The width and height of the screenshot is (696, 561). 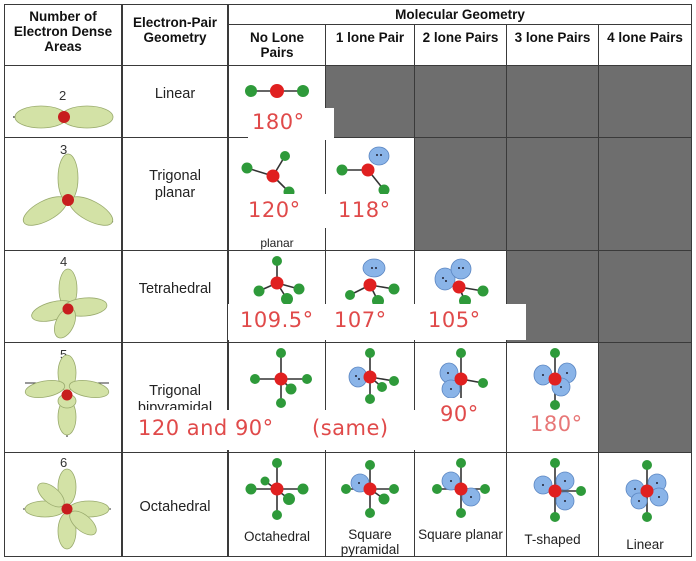 I want to click on bent-molecule-icon, so click(x=363, y=171).